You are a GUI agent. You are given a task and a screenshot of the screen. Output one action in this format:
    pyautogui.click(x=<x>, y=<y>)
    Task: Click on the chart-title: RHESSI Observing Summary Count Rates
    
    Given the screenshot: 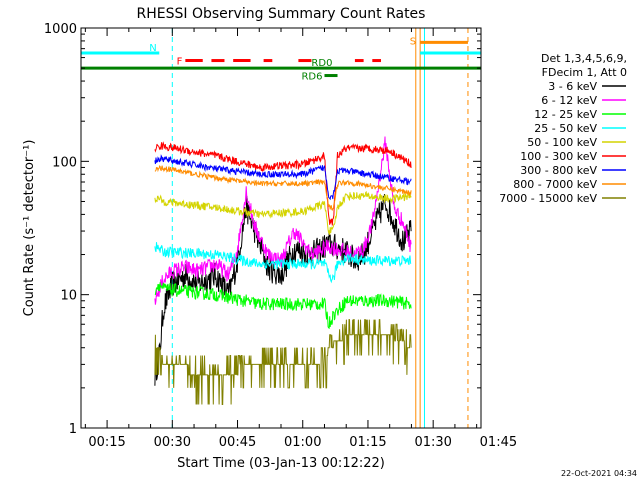 What is the action you would take?
    pyautogui.click(x=281, y=14)
    